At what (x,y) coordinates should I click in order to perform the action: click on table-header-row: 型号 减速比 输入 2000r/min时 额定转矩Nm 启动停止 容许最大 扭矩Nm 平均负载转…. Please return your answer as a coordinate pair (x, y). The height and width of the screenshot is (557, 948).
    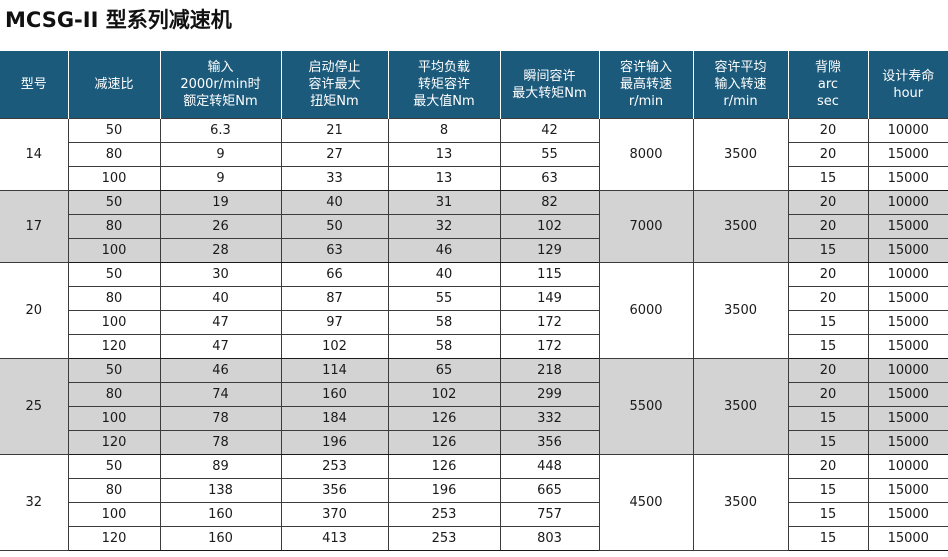
    Looking at the image, I should click on (474, 85).